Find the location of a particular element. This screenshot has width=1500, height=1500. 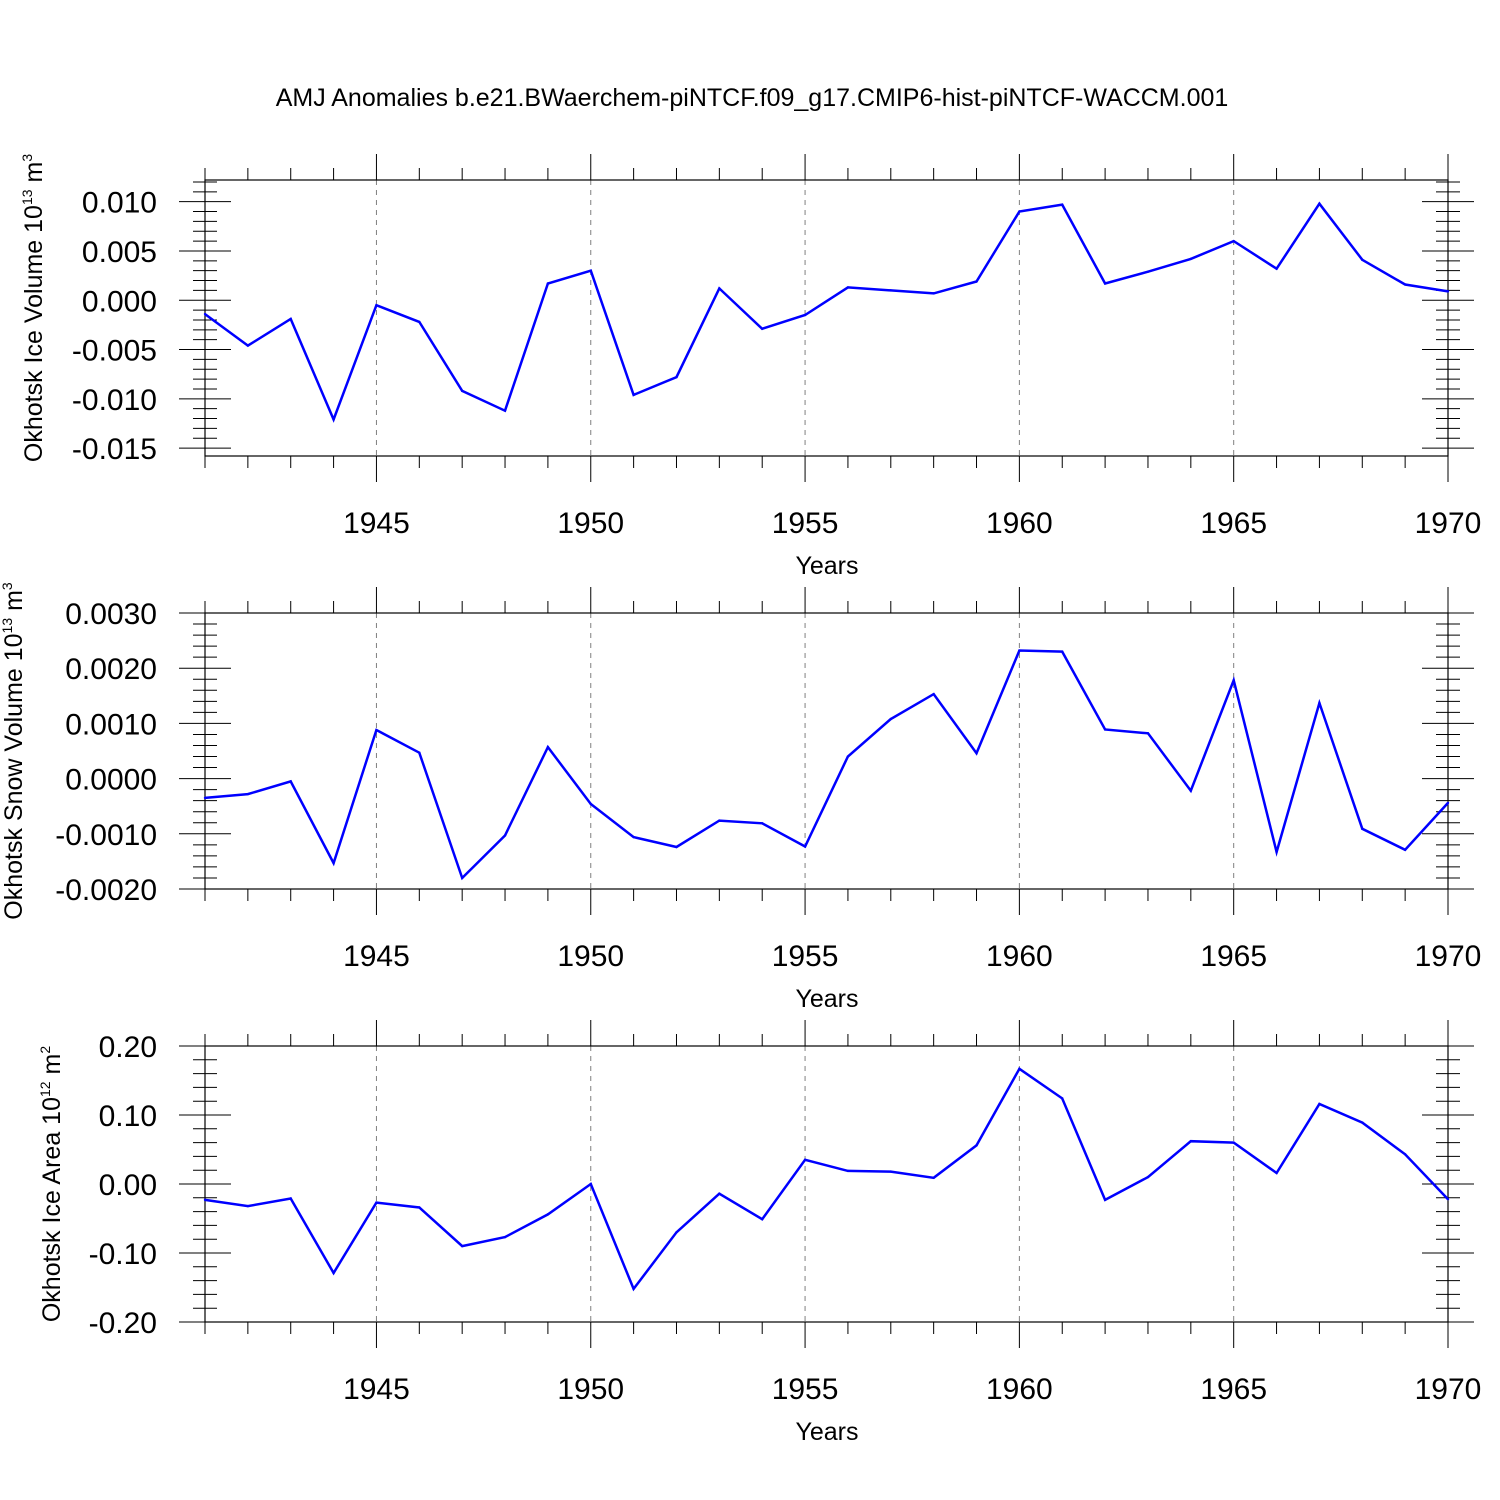

ice-area-x-axis-label: Years is located at coordinates (826, 1432).